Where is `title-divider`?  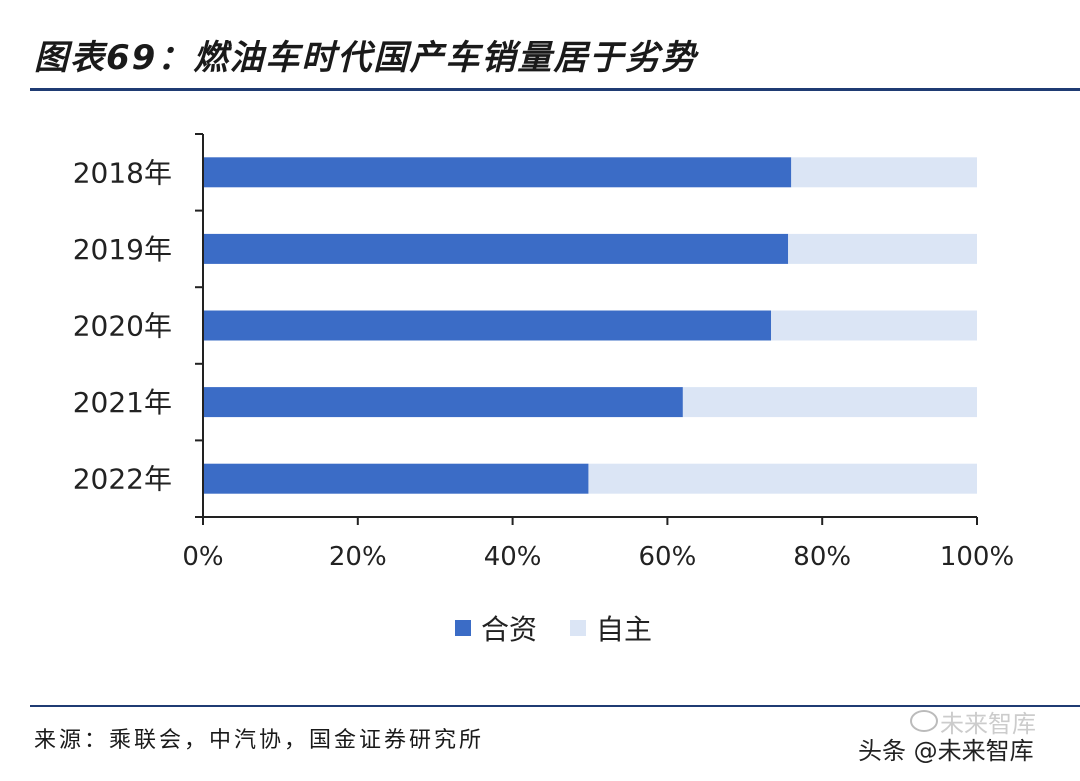 title-divider is located at coordinates (555, 89).